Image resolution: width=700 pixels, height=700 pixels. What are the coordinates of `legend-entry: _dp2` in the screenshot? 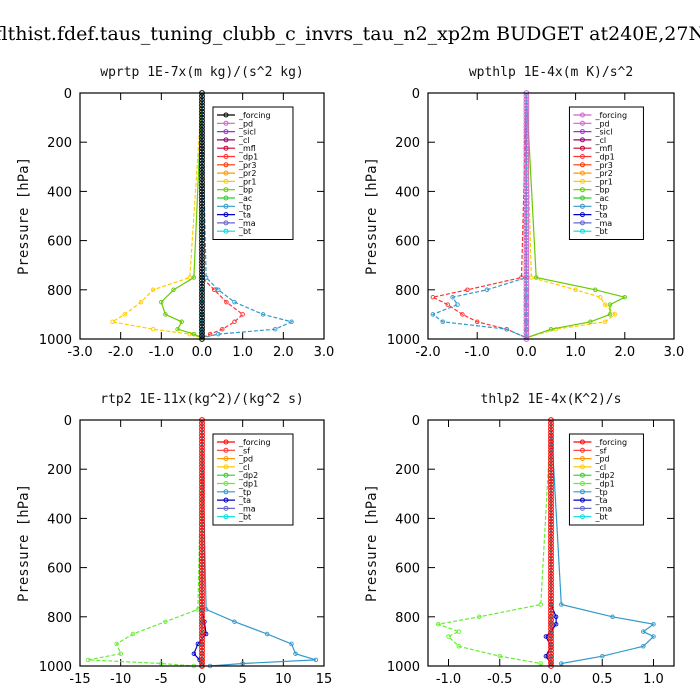 It's located at (604, 475).